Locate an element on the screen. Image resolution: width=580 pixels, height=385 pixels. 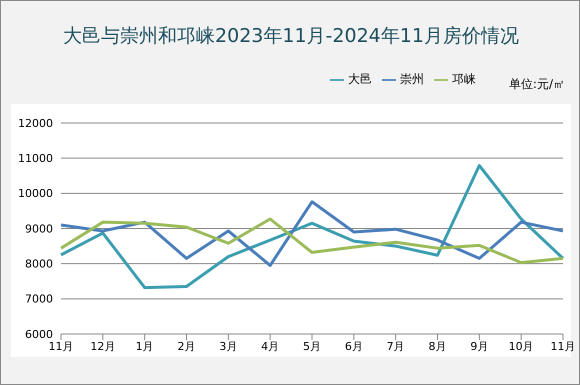
x-tick-label: 9月 is located at coordinates (479, 346).